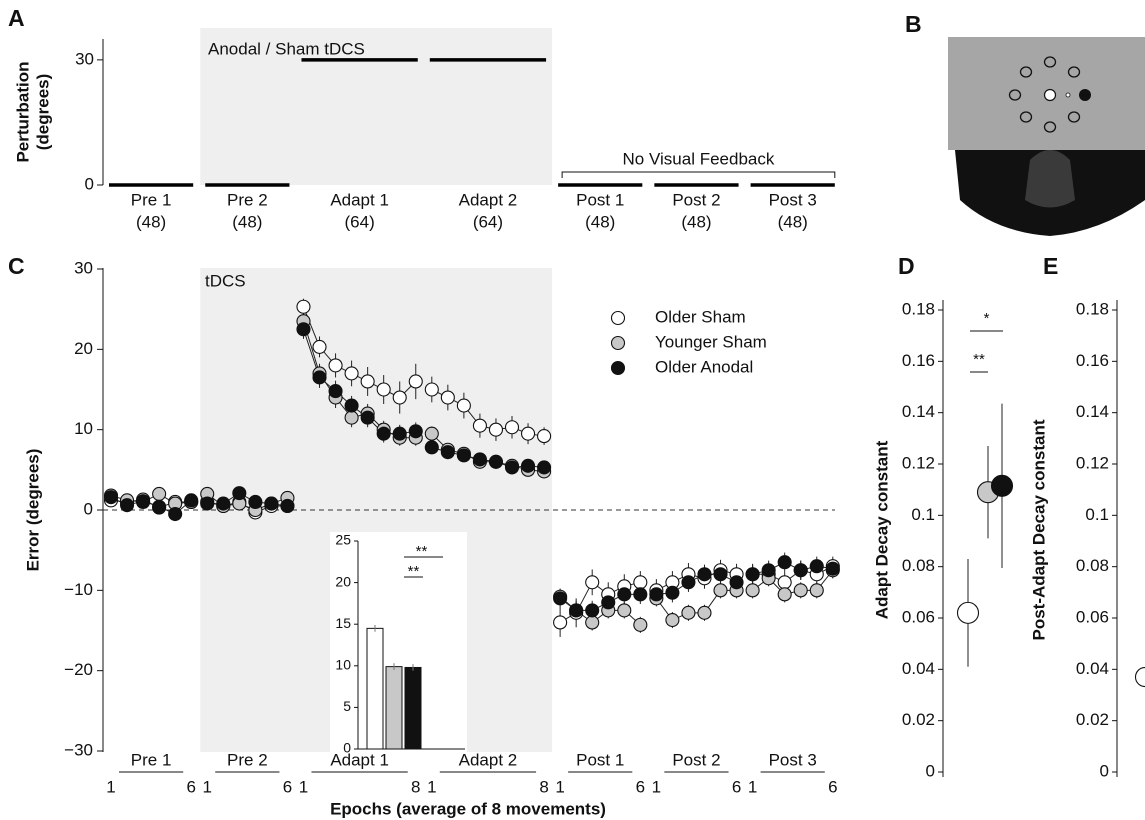  Describe the element at coordinates (987, 318) in the screenshot. I see `significance-label: *` at that location.